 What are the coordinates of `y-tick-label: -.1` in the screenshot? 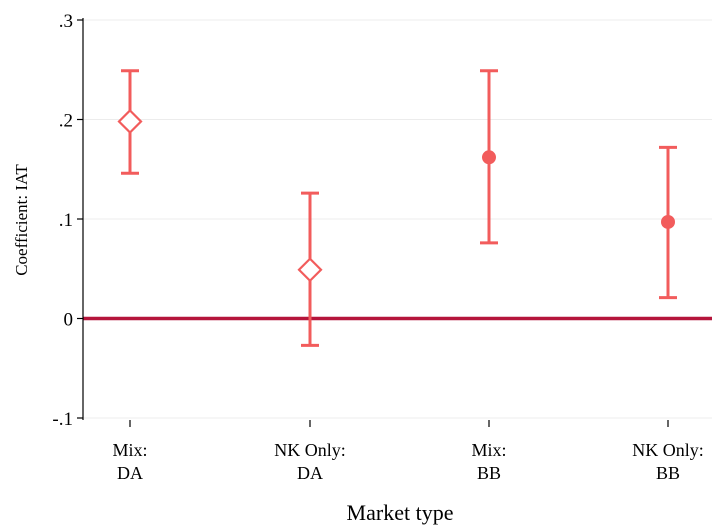 It's located at (62, 419).